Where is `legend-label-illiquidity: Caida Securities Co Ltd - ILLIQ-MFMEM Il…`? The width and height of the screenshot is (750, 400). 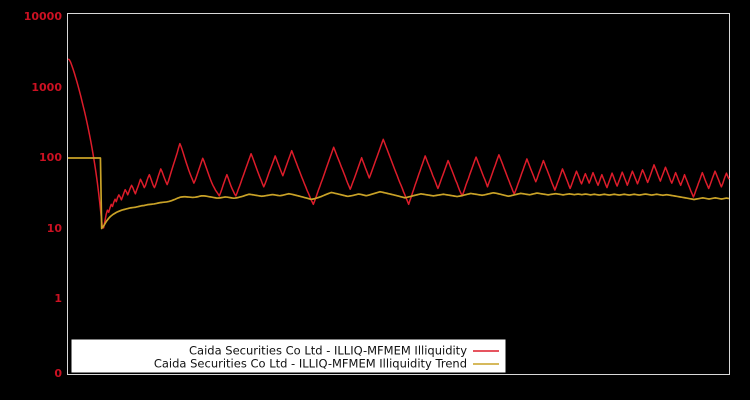
legend-label-illiquidity: Caida Securities Co Ltd - ILLIQ-MFMEM Il… is located at coordinates (328, 351).